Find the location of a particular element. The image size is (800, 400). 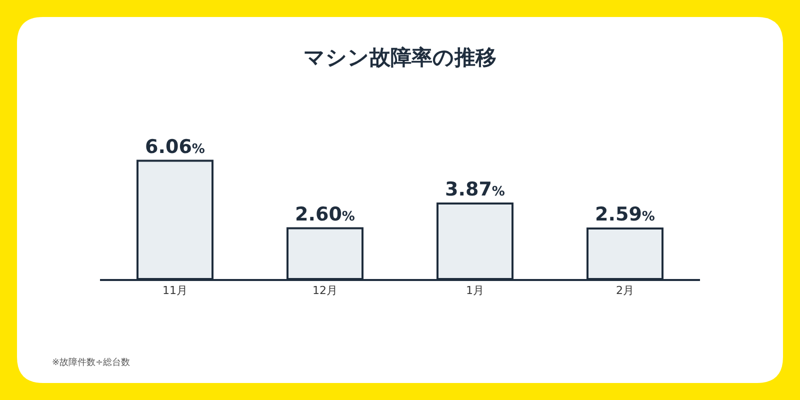

x-tick-label: 2月 is located at coordinates (625, 291).